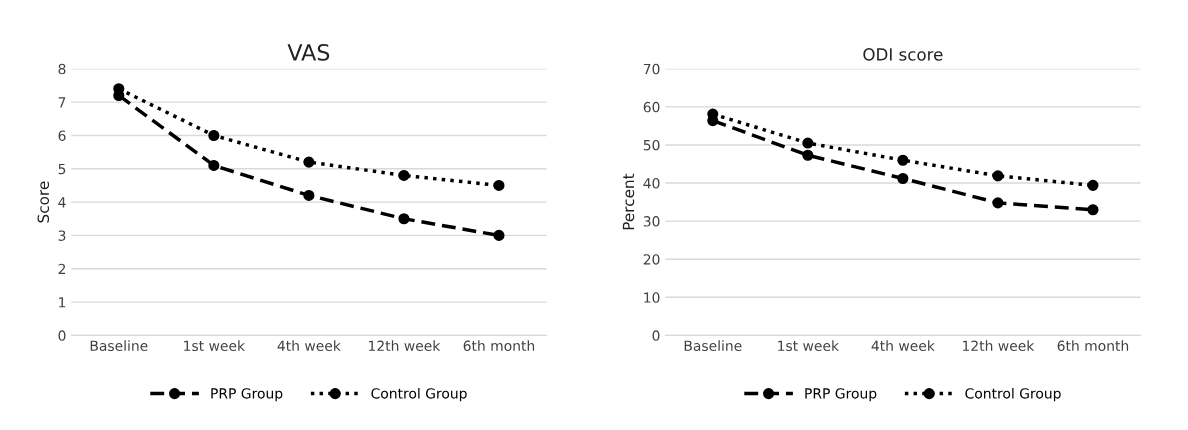 This screenshot has width=1188, height=430. I want to click on y-tick-label: 3, so click(62, 235).